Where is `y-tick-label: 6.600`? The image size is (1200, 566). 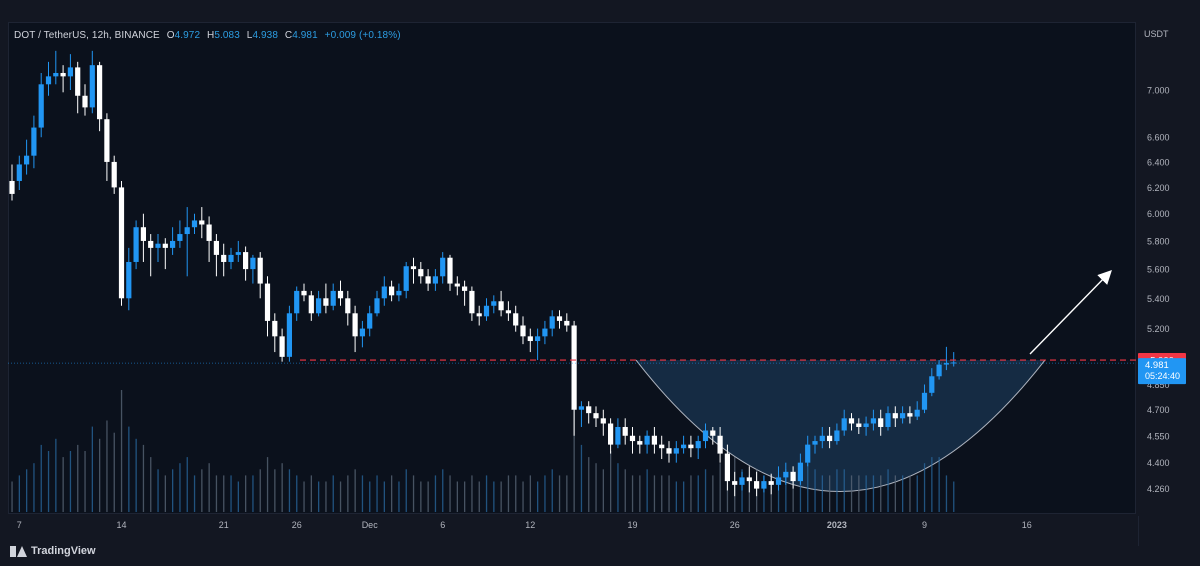
y-tick-label: 6.600 is located at coordinates (1158, 138).